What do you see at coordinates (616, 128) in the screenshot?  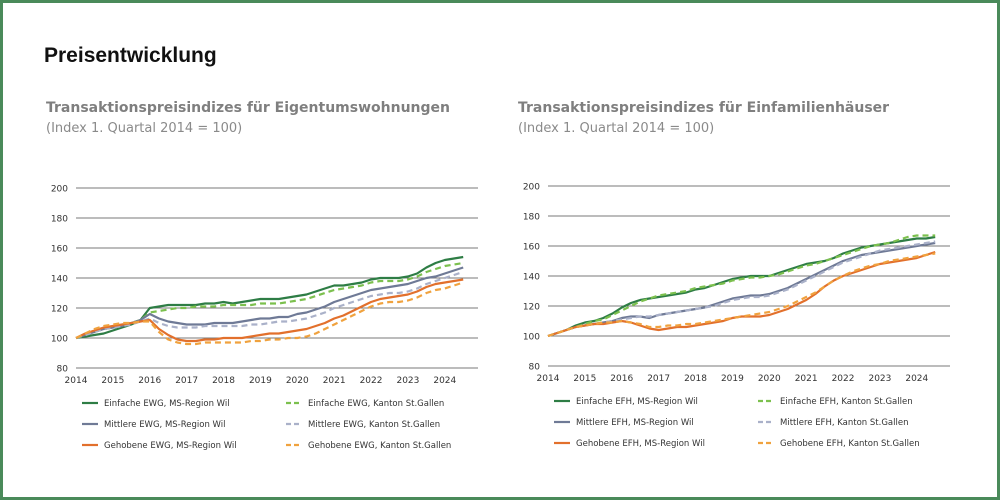 I see `chart-subtitle-efh: (Index 1. Quartal 2014 = 100)` at bounding box center [616, 128].